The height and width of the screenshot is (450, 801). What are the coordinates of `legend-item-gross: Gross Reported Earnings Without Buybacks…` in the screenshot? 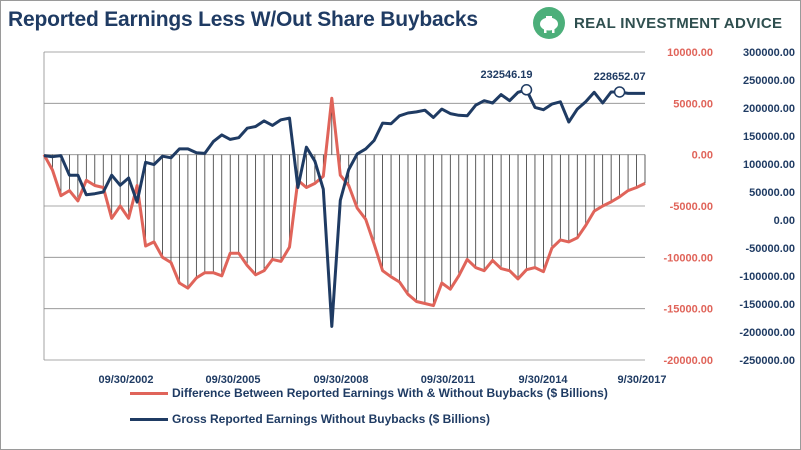 It's located at (430, 419).